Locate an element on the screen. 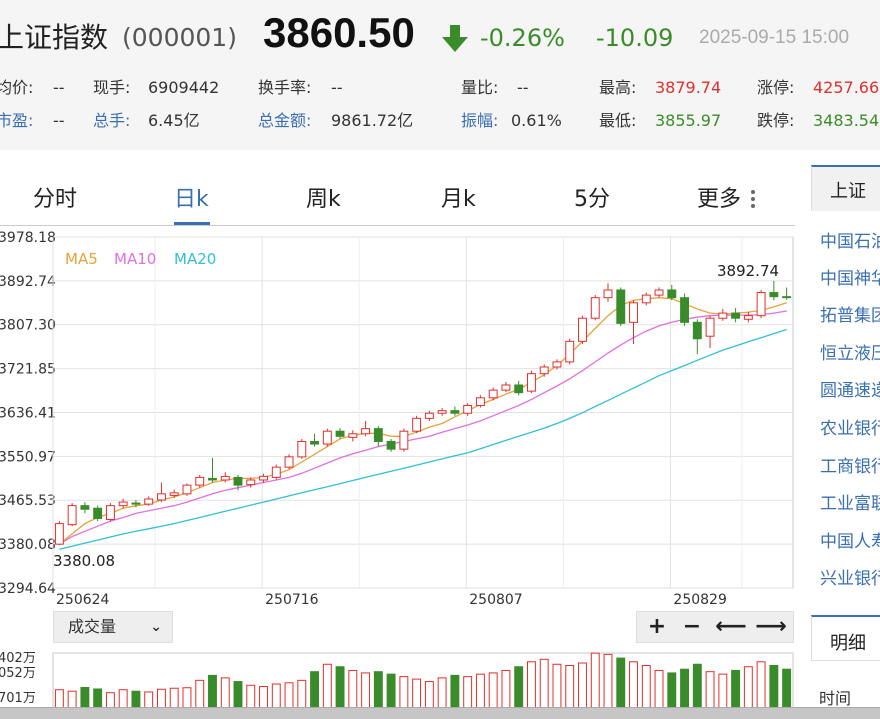 This screenshot has height=719, width=880. change-value: -10.09 is located at coordinates (635, 38).